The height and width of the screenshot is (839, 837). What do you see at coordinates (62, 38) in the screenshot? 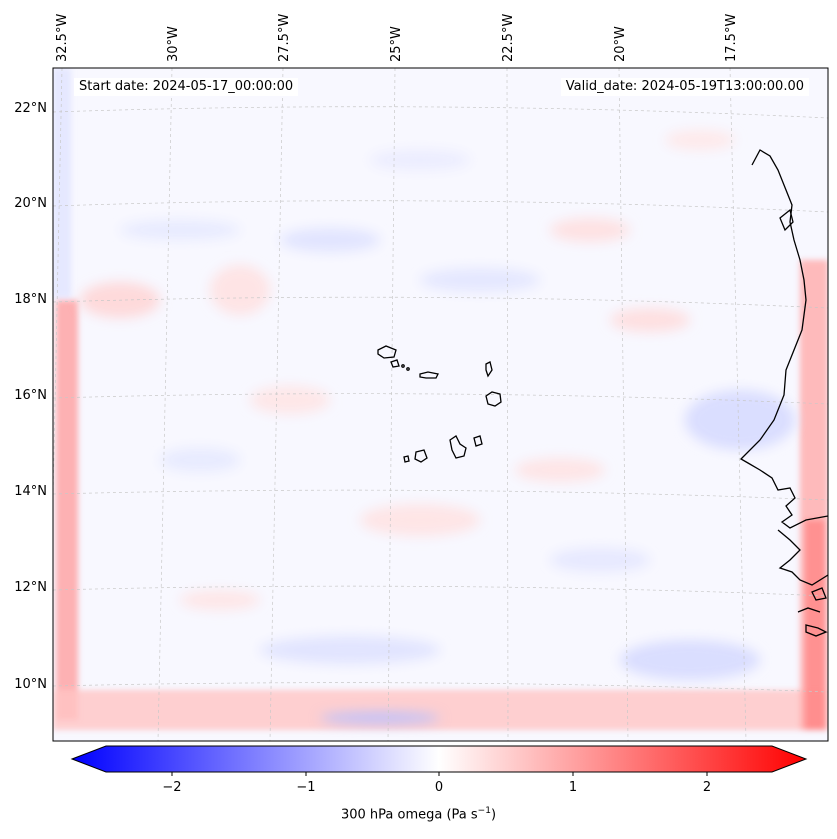
I see `lon-label-32-5w: 32.5°W` at bounding box center [62, 38].